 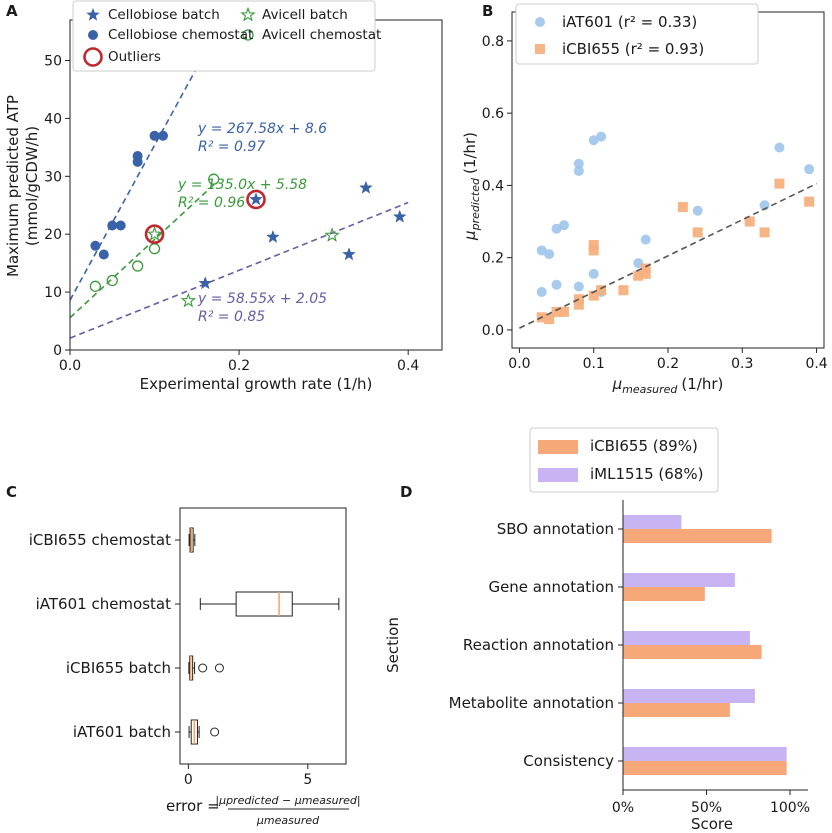 What do you see at coordinates (637, 34) in the screenshot?
I see `panel-b-legend: iAT601 (r² = 0.33) iCBI655 (r² = 0.93)` at bounding box center [637, 34].